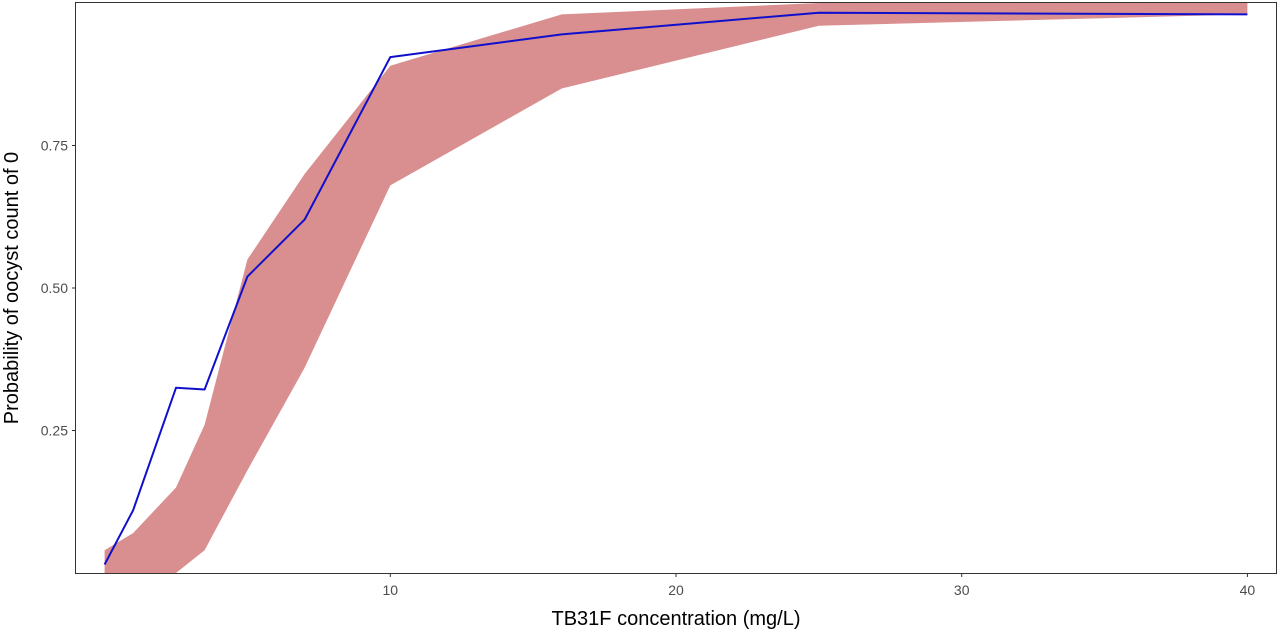 The height and width of the screenshot is (633, 1280). What do you see at coordinates (962, 590) in the screenshot?
I see `x-tick-label: 30` at bounding box center [962, 590].